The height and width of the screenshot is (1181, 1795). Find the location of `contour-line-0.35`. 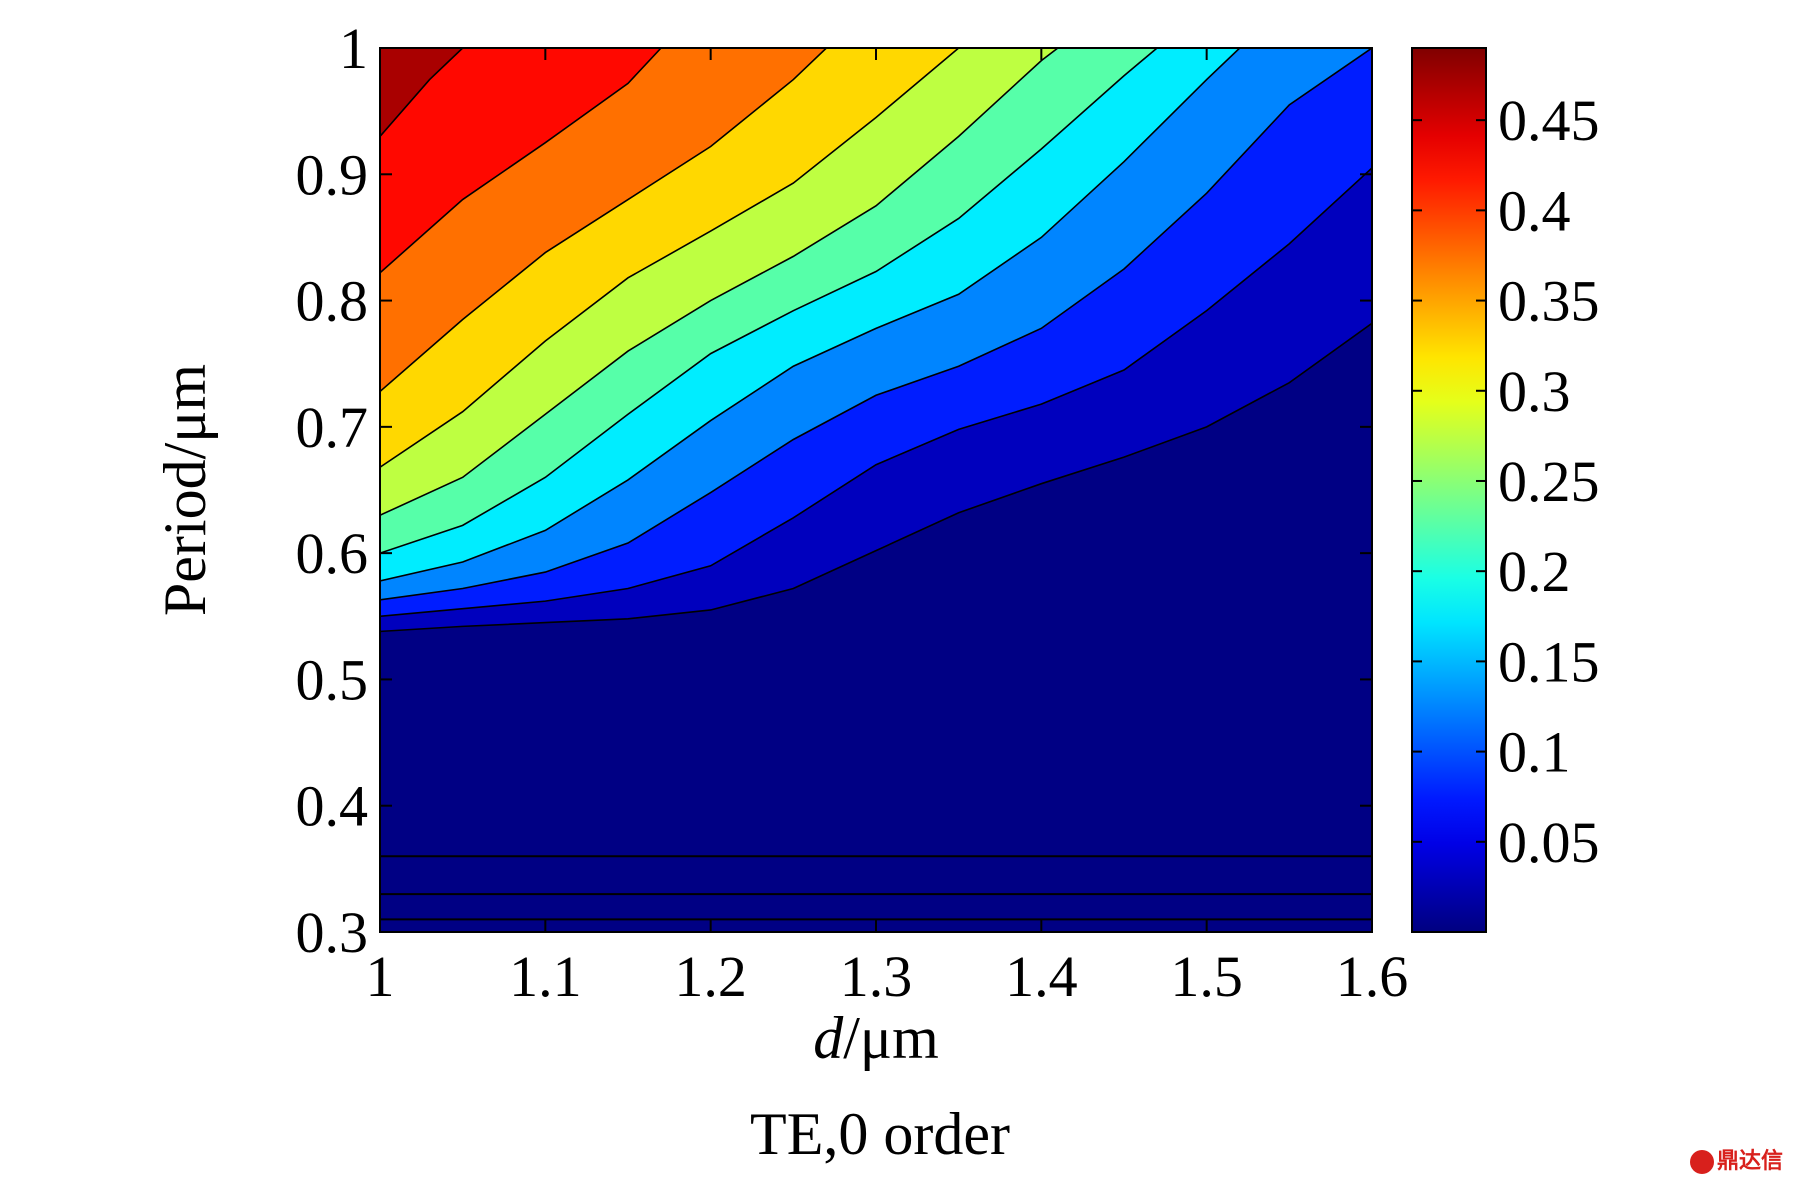

contour-line-0.35 is located at coordinates (603, 220).